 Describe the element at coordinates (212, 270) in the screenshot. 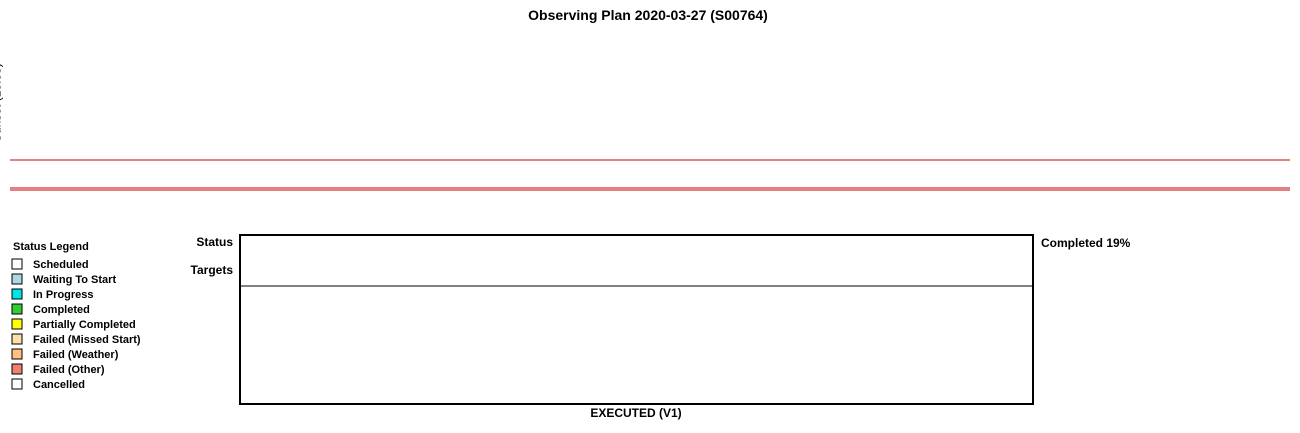

I see `targets-row-label: Targets` at that location.